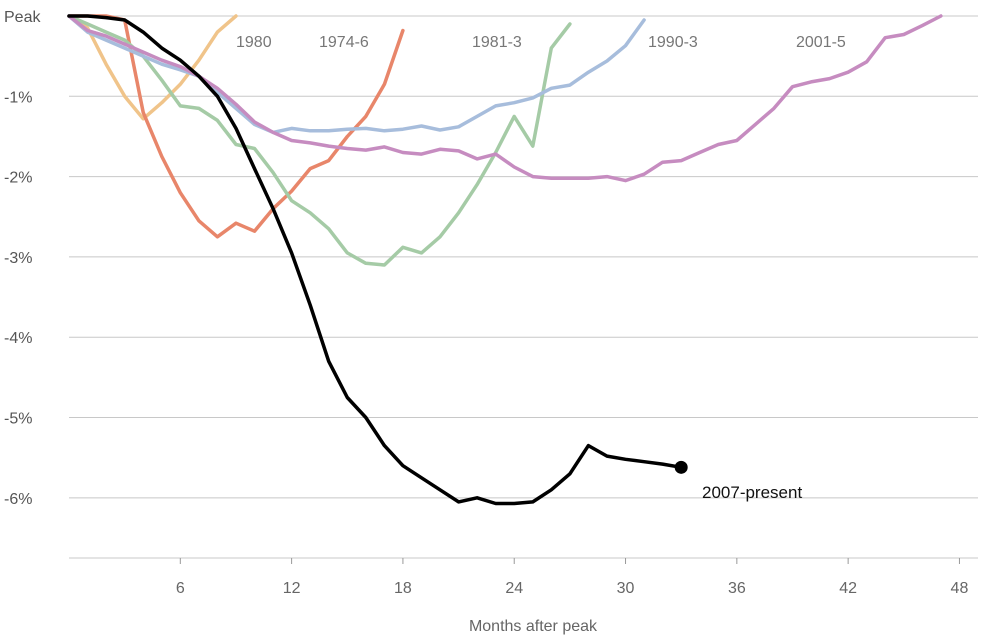 Image resolution: width=985 pixels, height=639 pixels. Describe the element at coordinates (18, 178) in the screenshot. I see `y-tick-label: -2%` at that location.